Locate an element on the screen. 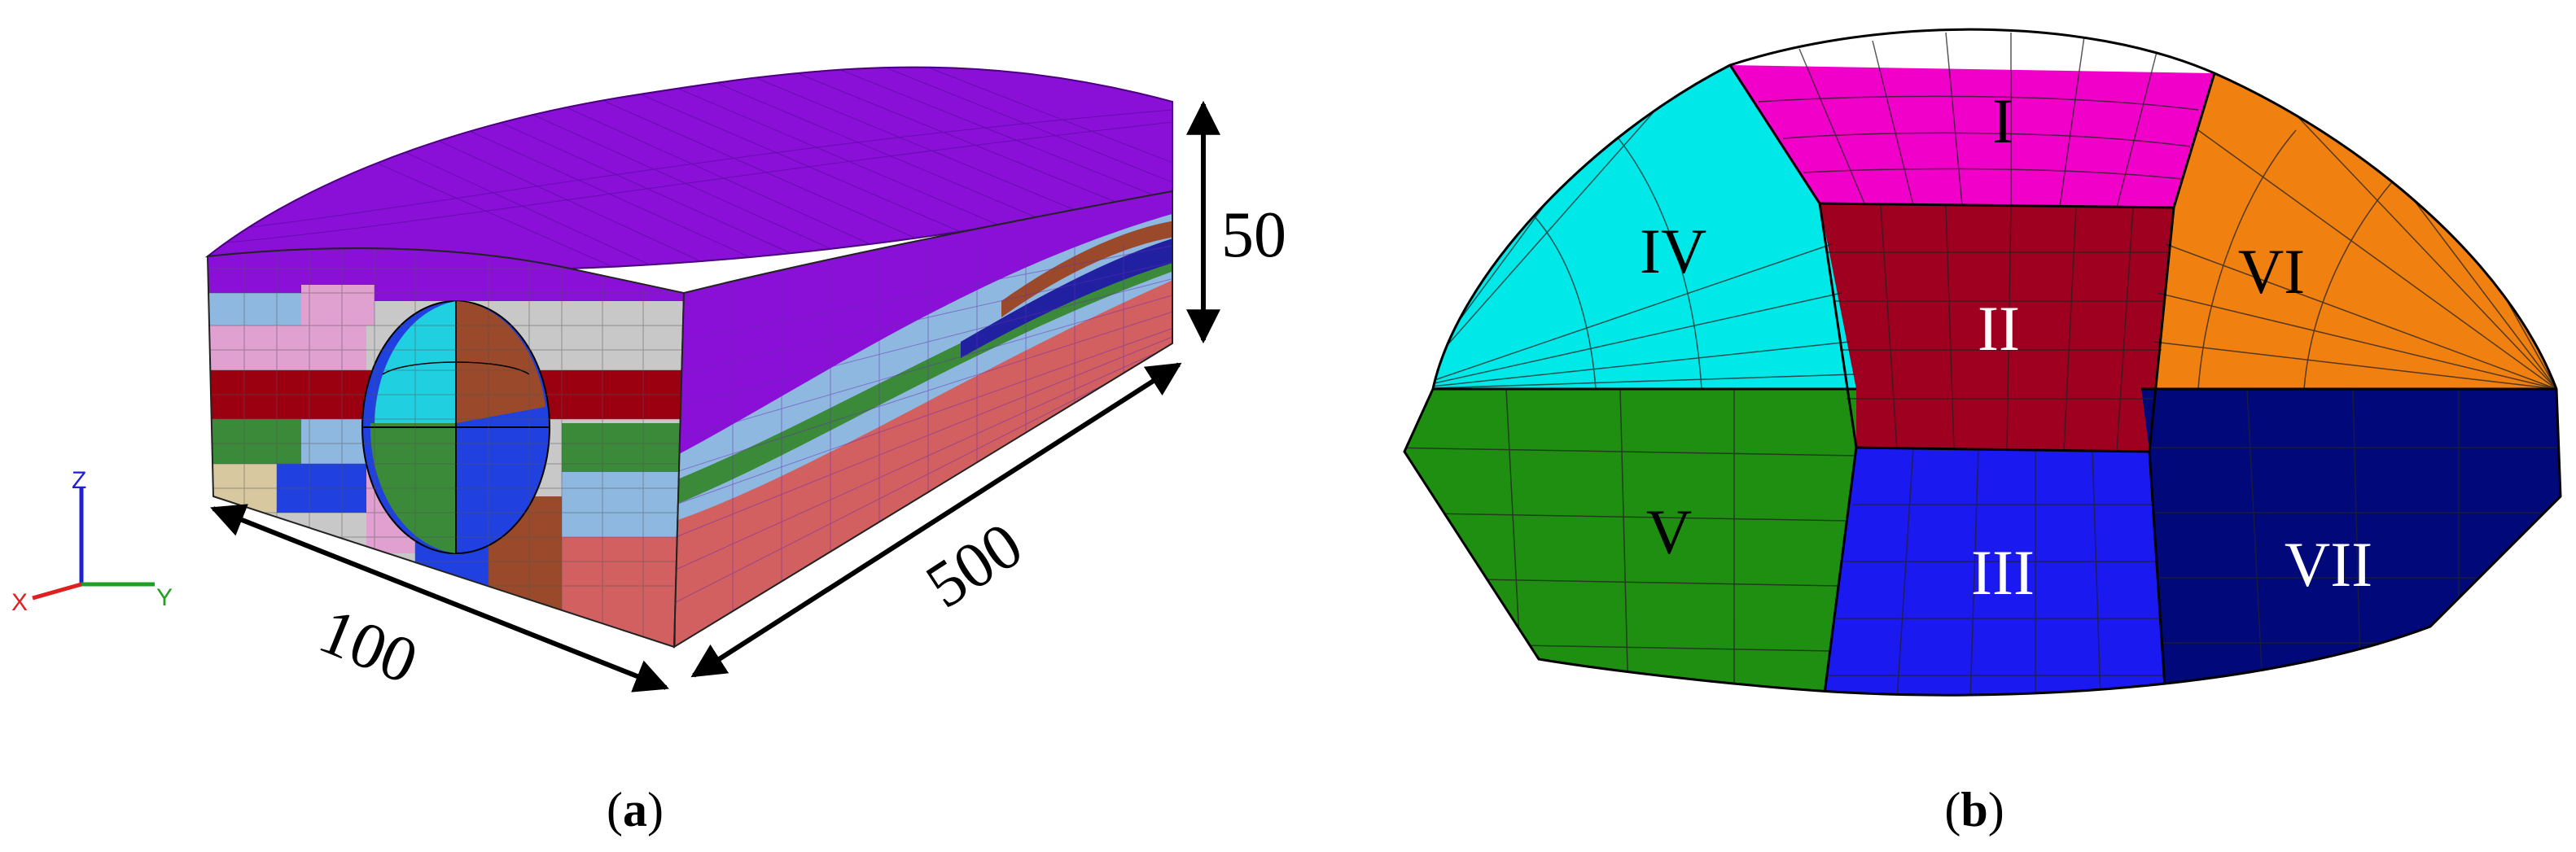 This screenshot has width=2576, height=852. region-V is located at coordinates (1630, 542).